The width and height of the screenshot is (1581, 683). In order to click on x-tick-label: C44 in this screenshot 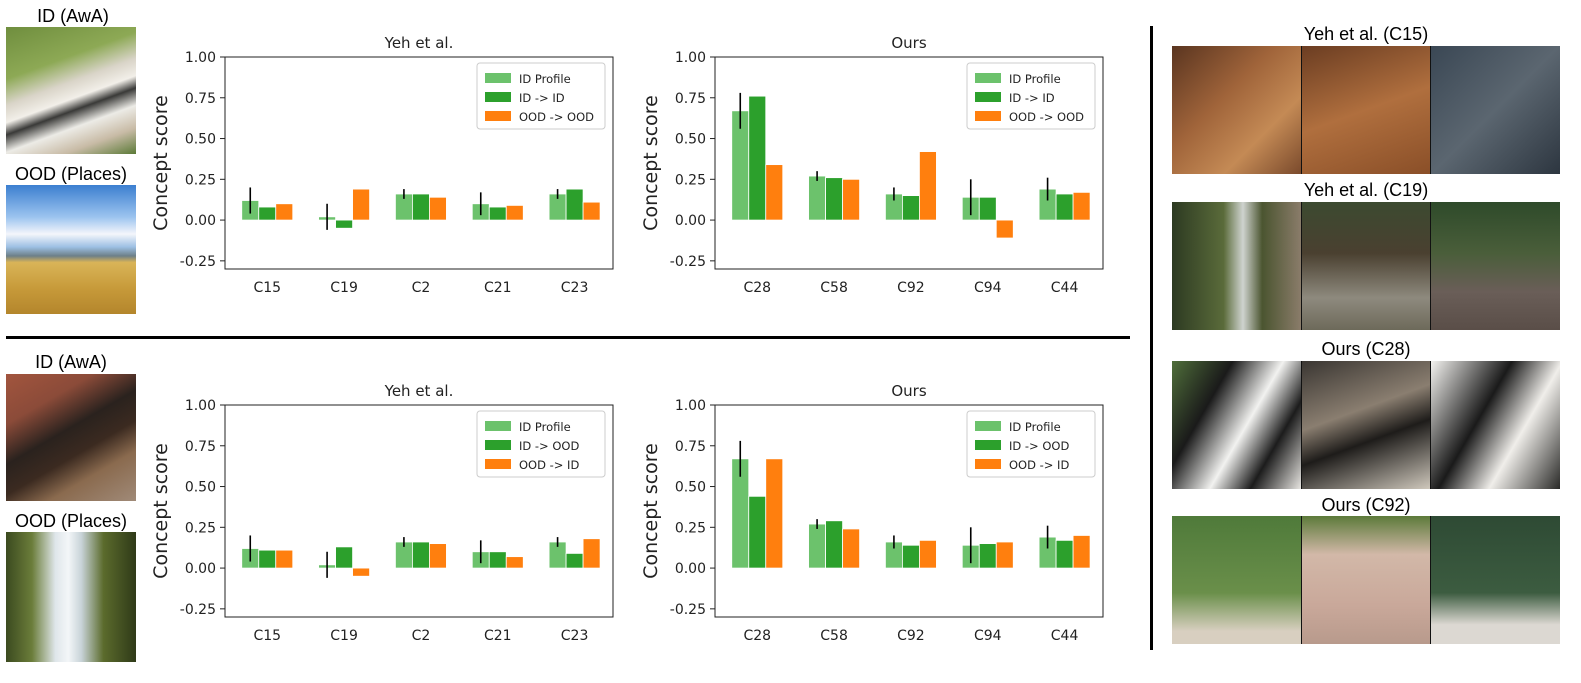, I will do `click(1065, 288)`.